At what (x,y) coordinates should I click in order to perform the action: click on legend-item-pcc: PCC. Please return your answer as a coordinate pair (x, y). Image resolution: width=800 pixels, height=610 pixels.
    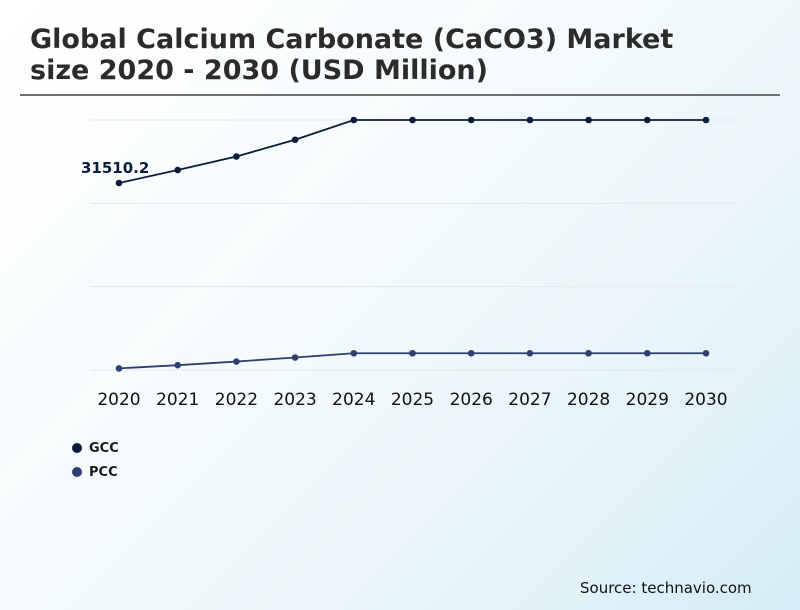
    Looking at the image, I should click on (95, 472).